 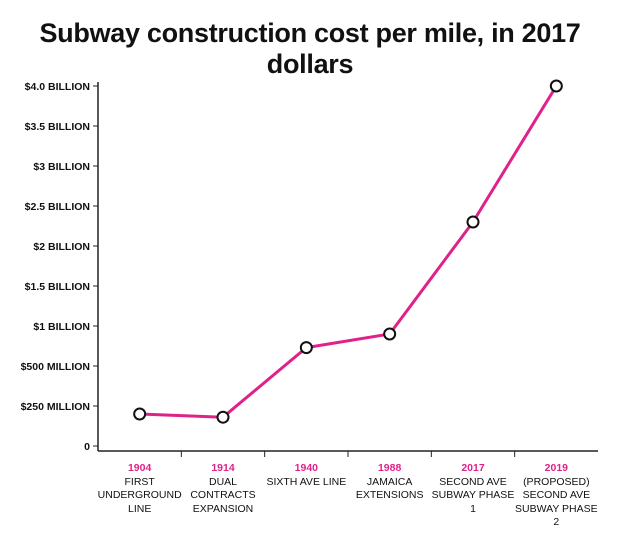 What do you see at coordinates (223, 468) in the screenshot?
I see `x-category-year: 1914` at bounding box center [223, 468].